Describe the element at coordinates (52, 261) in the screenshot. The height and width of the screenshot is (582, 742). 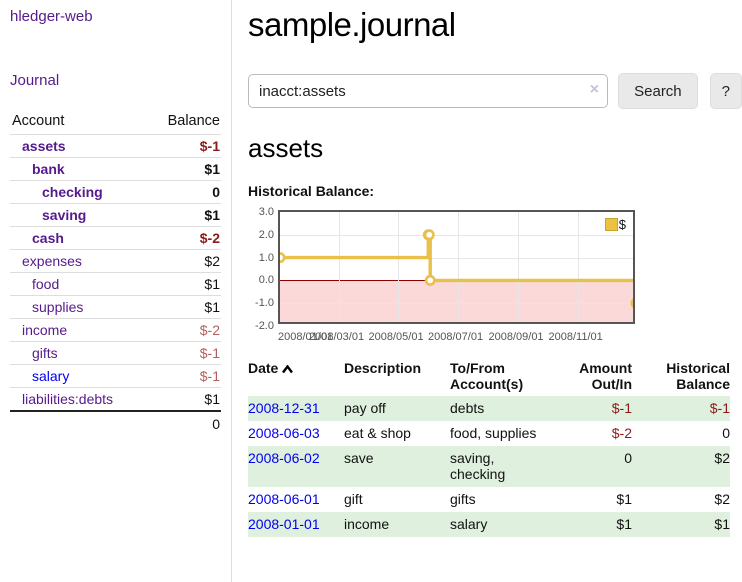
I see `account-link: expenses` at that location.